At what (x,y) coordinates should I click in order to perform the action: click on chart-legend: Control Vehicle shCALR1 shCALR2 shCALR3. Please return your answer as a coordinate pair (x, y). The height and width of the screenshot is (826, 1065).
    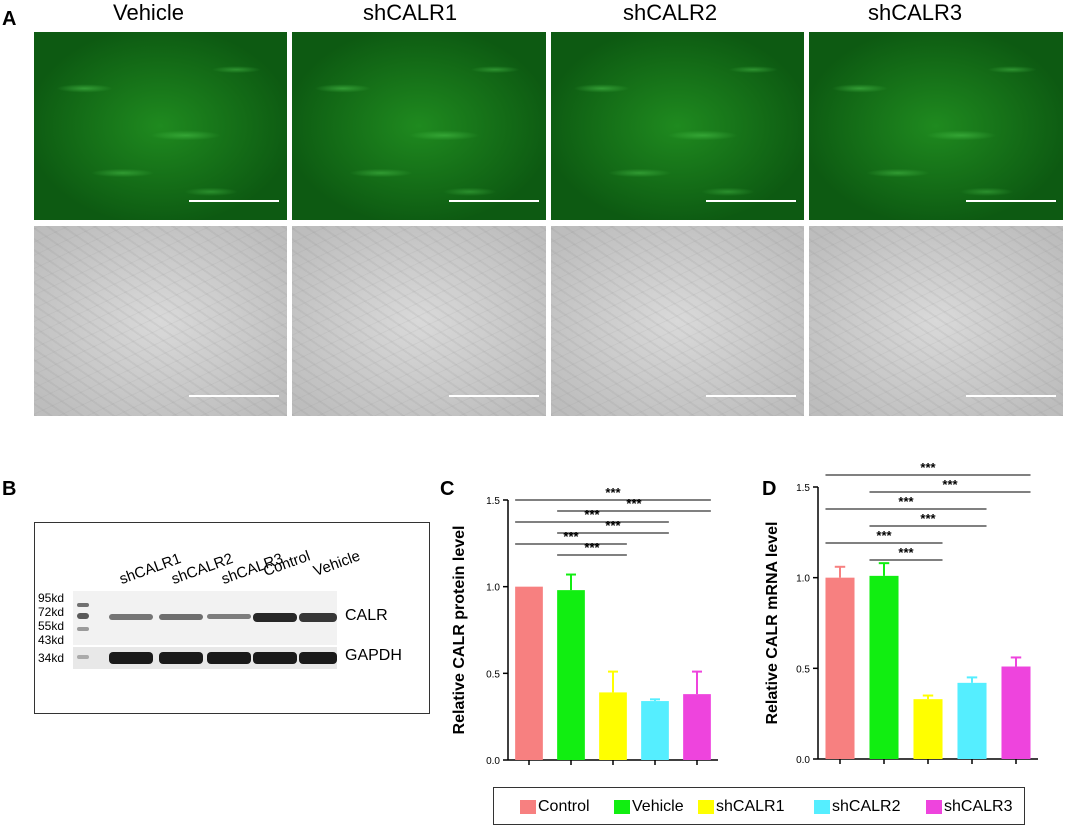
    Looking at the image, I should click on (759, 806).